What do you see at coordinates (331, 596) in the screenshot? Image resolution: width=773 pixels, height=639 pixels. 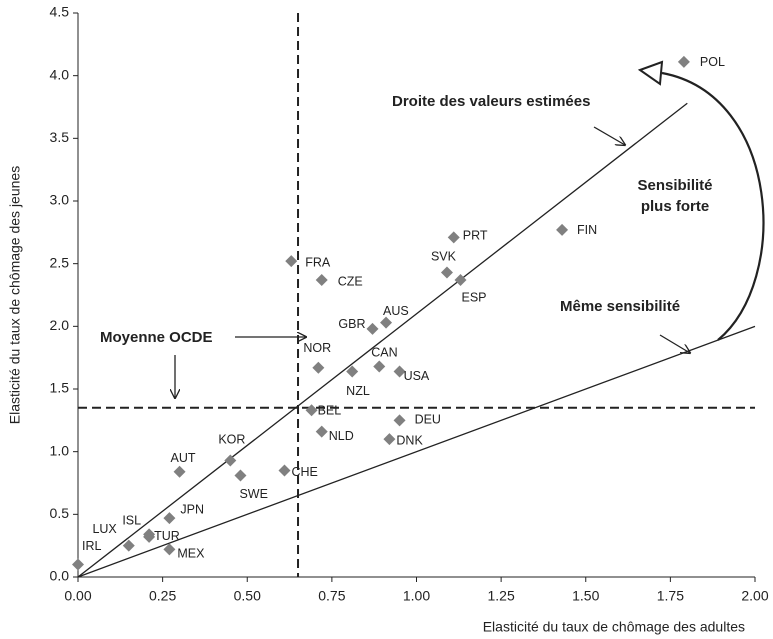 I see `x-tick-label: 0.75` at bounding box center [331, 596].